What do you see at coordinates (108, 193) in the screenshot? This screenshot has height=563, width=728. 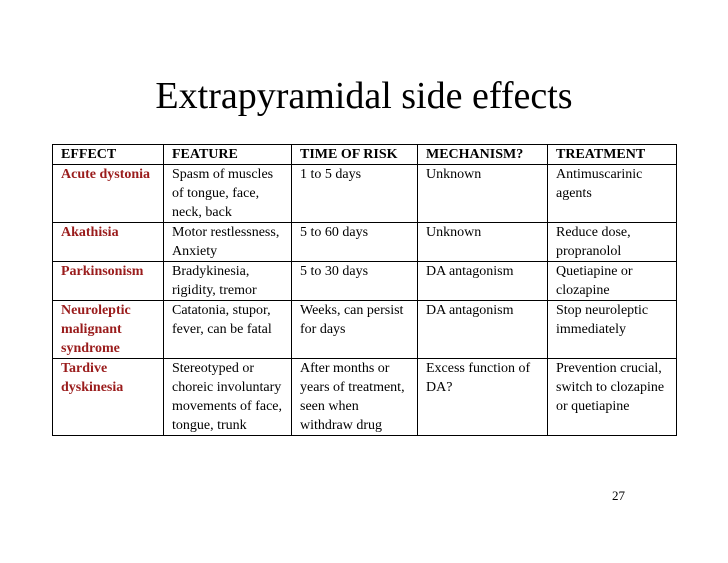 I see `effect-cell: Acute dystonia` at bounding box center [108, 193].